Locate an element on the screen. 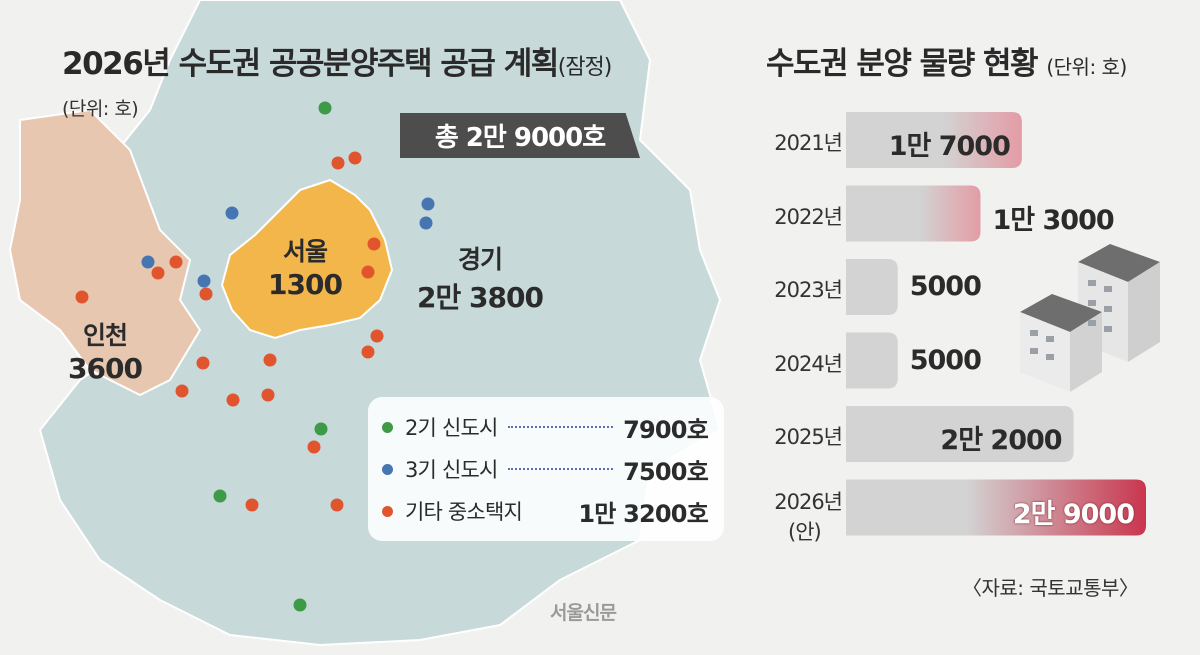 The height and width of the screenshot is (655, 1200). region-name: 경기 is located at coordinates (480, 259).